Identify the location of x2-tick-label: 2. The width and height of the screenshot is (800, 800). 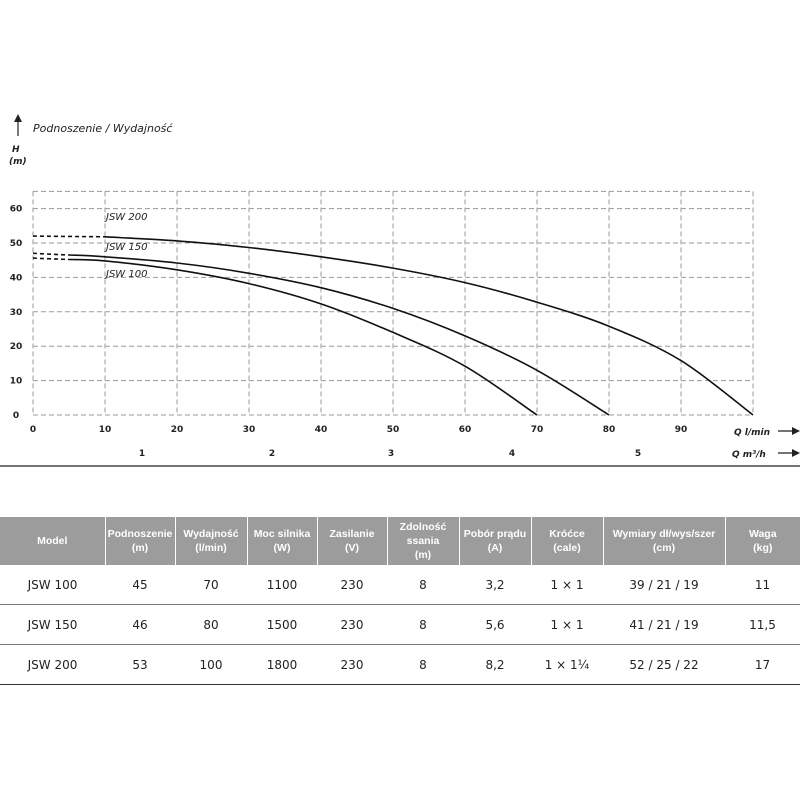
(272, 454).